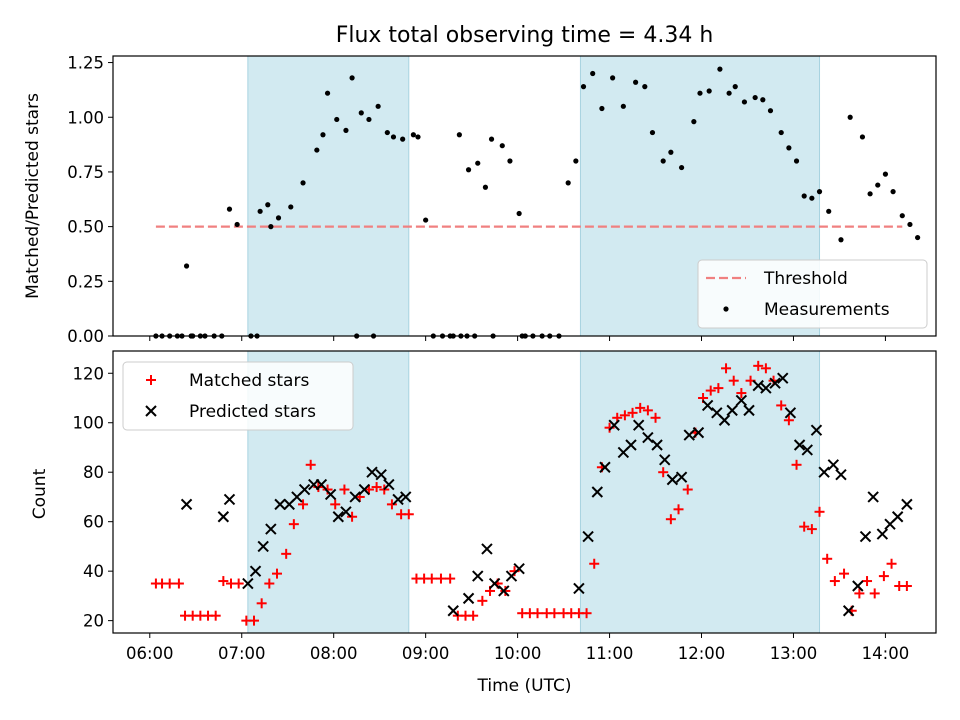 Image resolution: width=960 pixels, height=720 pixels. I want to click on bottom-y-tick-label: 80, so click(93, 472).